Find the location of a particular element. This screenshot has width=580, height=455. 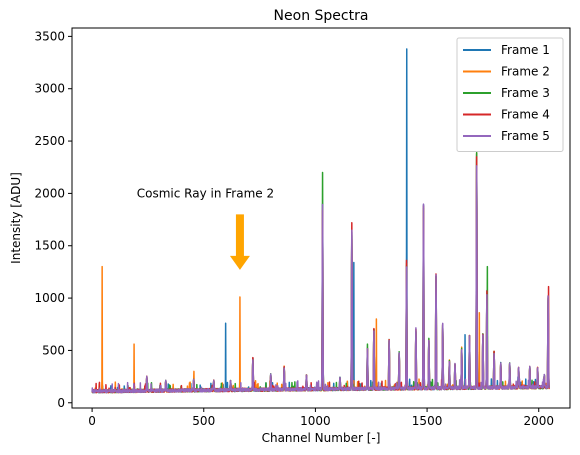

x-tick-label: 0 is located at coordinates (92, 421).